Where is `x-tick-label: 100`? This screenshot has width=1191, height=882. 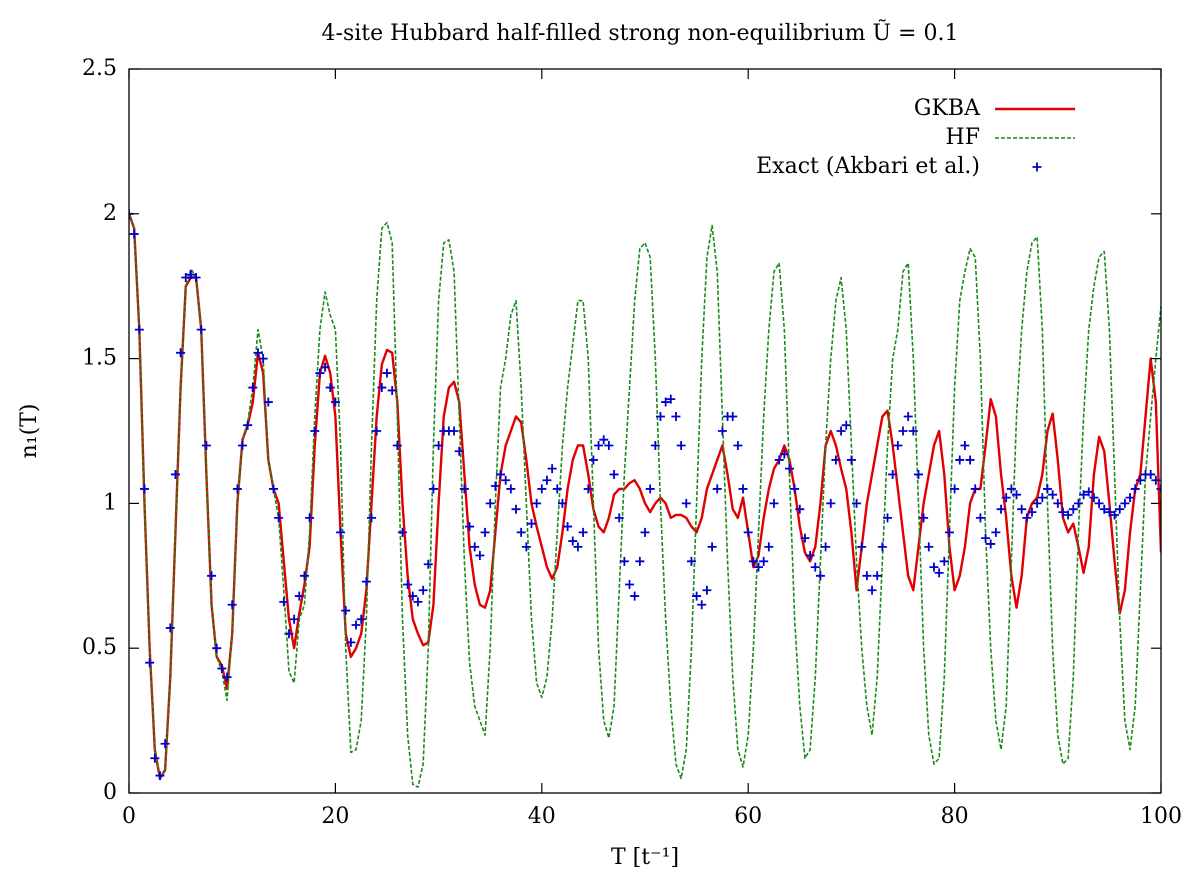 x-tick-label: 100 is located at coordinates (1161, 816).